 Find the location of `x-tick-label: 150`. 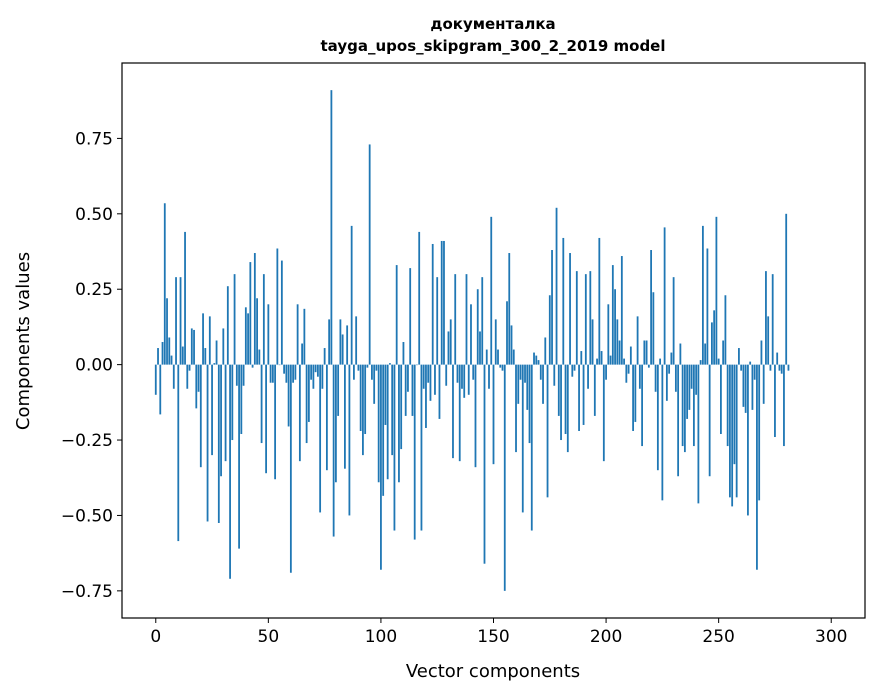

x-tick-label: 150 is located at coordinates (493, 637).